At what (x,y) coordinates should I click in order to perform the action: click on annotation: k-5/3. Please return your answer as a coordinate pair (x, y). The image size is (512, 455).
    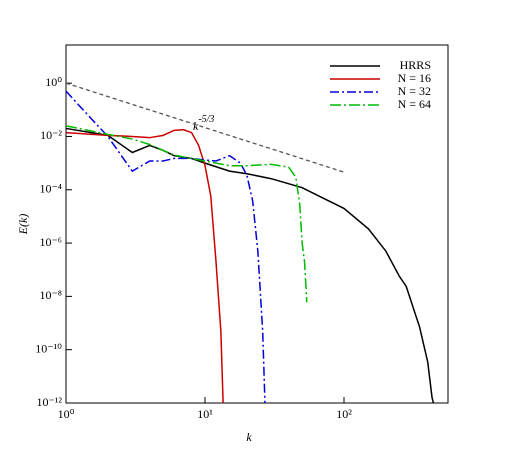
    Looking at the image, I should click on (203, 123).